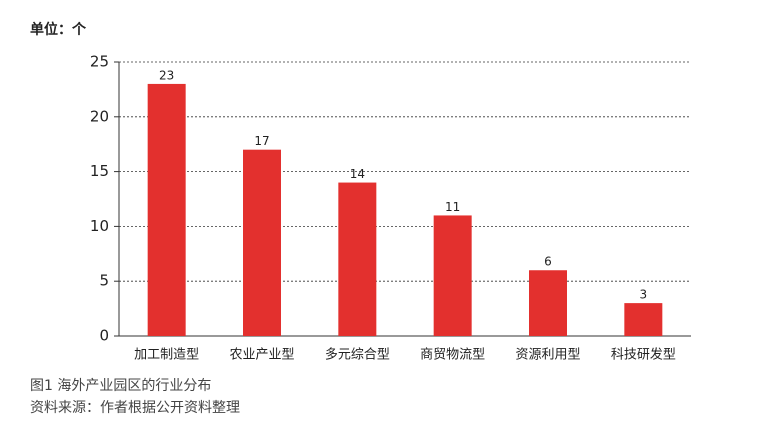  I want to click on value-label: 3, so click(644, 295).